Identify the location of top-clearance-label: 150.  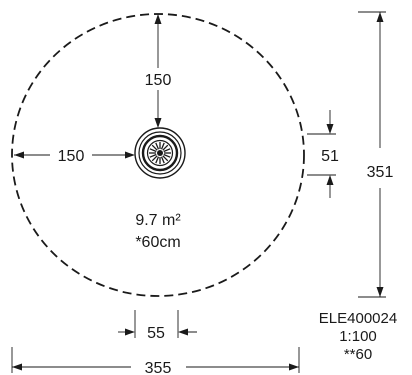
(158, 80).